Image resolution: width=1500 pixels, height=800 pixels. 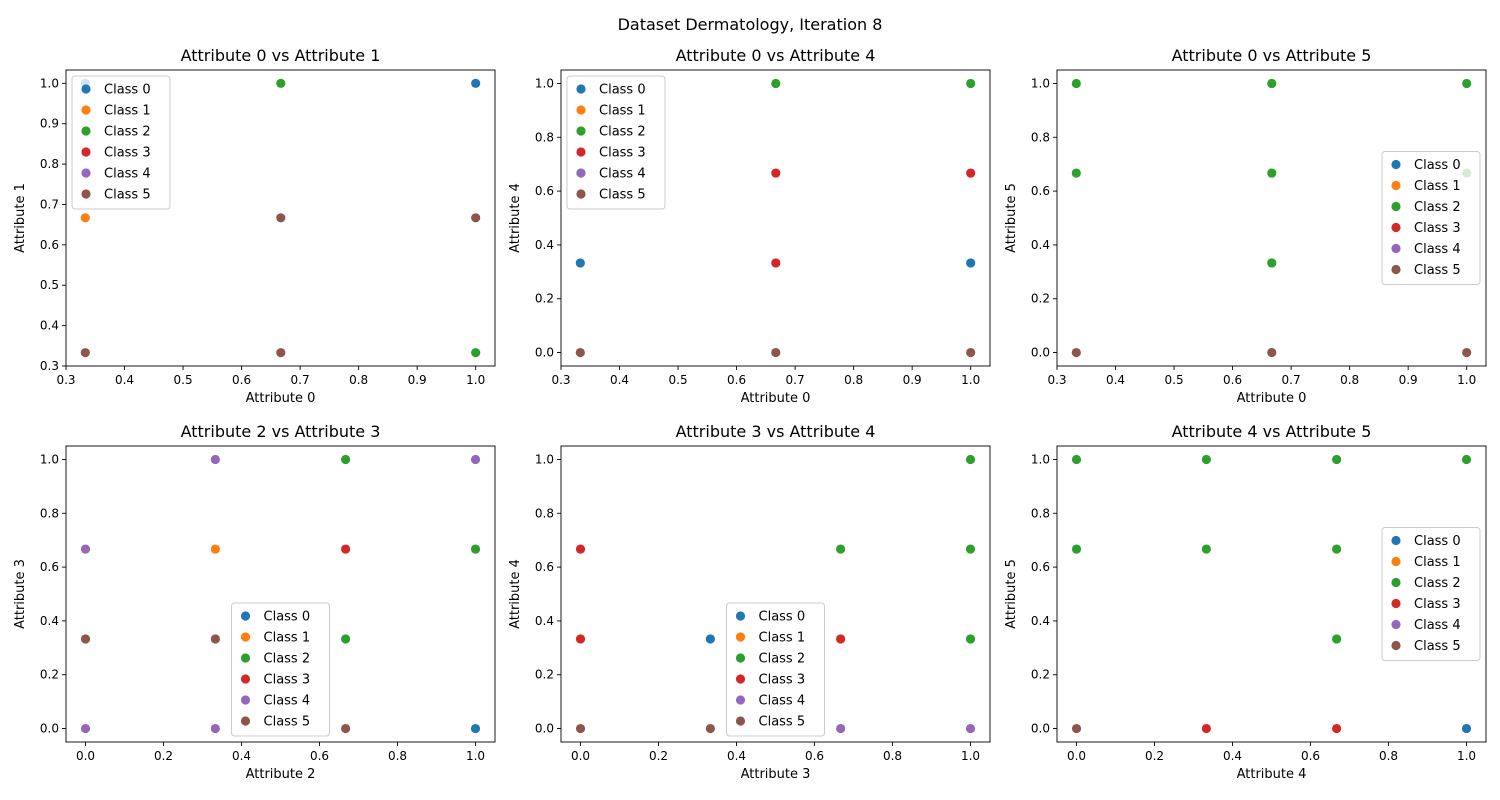 I want to click on x-tick-label: 0.5, so click(x=183, y=380).